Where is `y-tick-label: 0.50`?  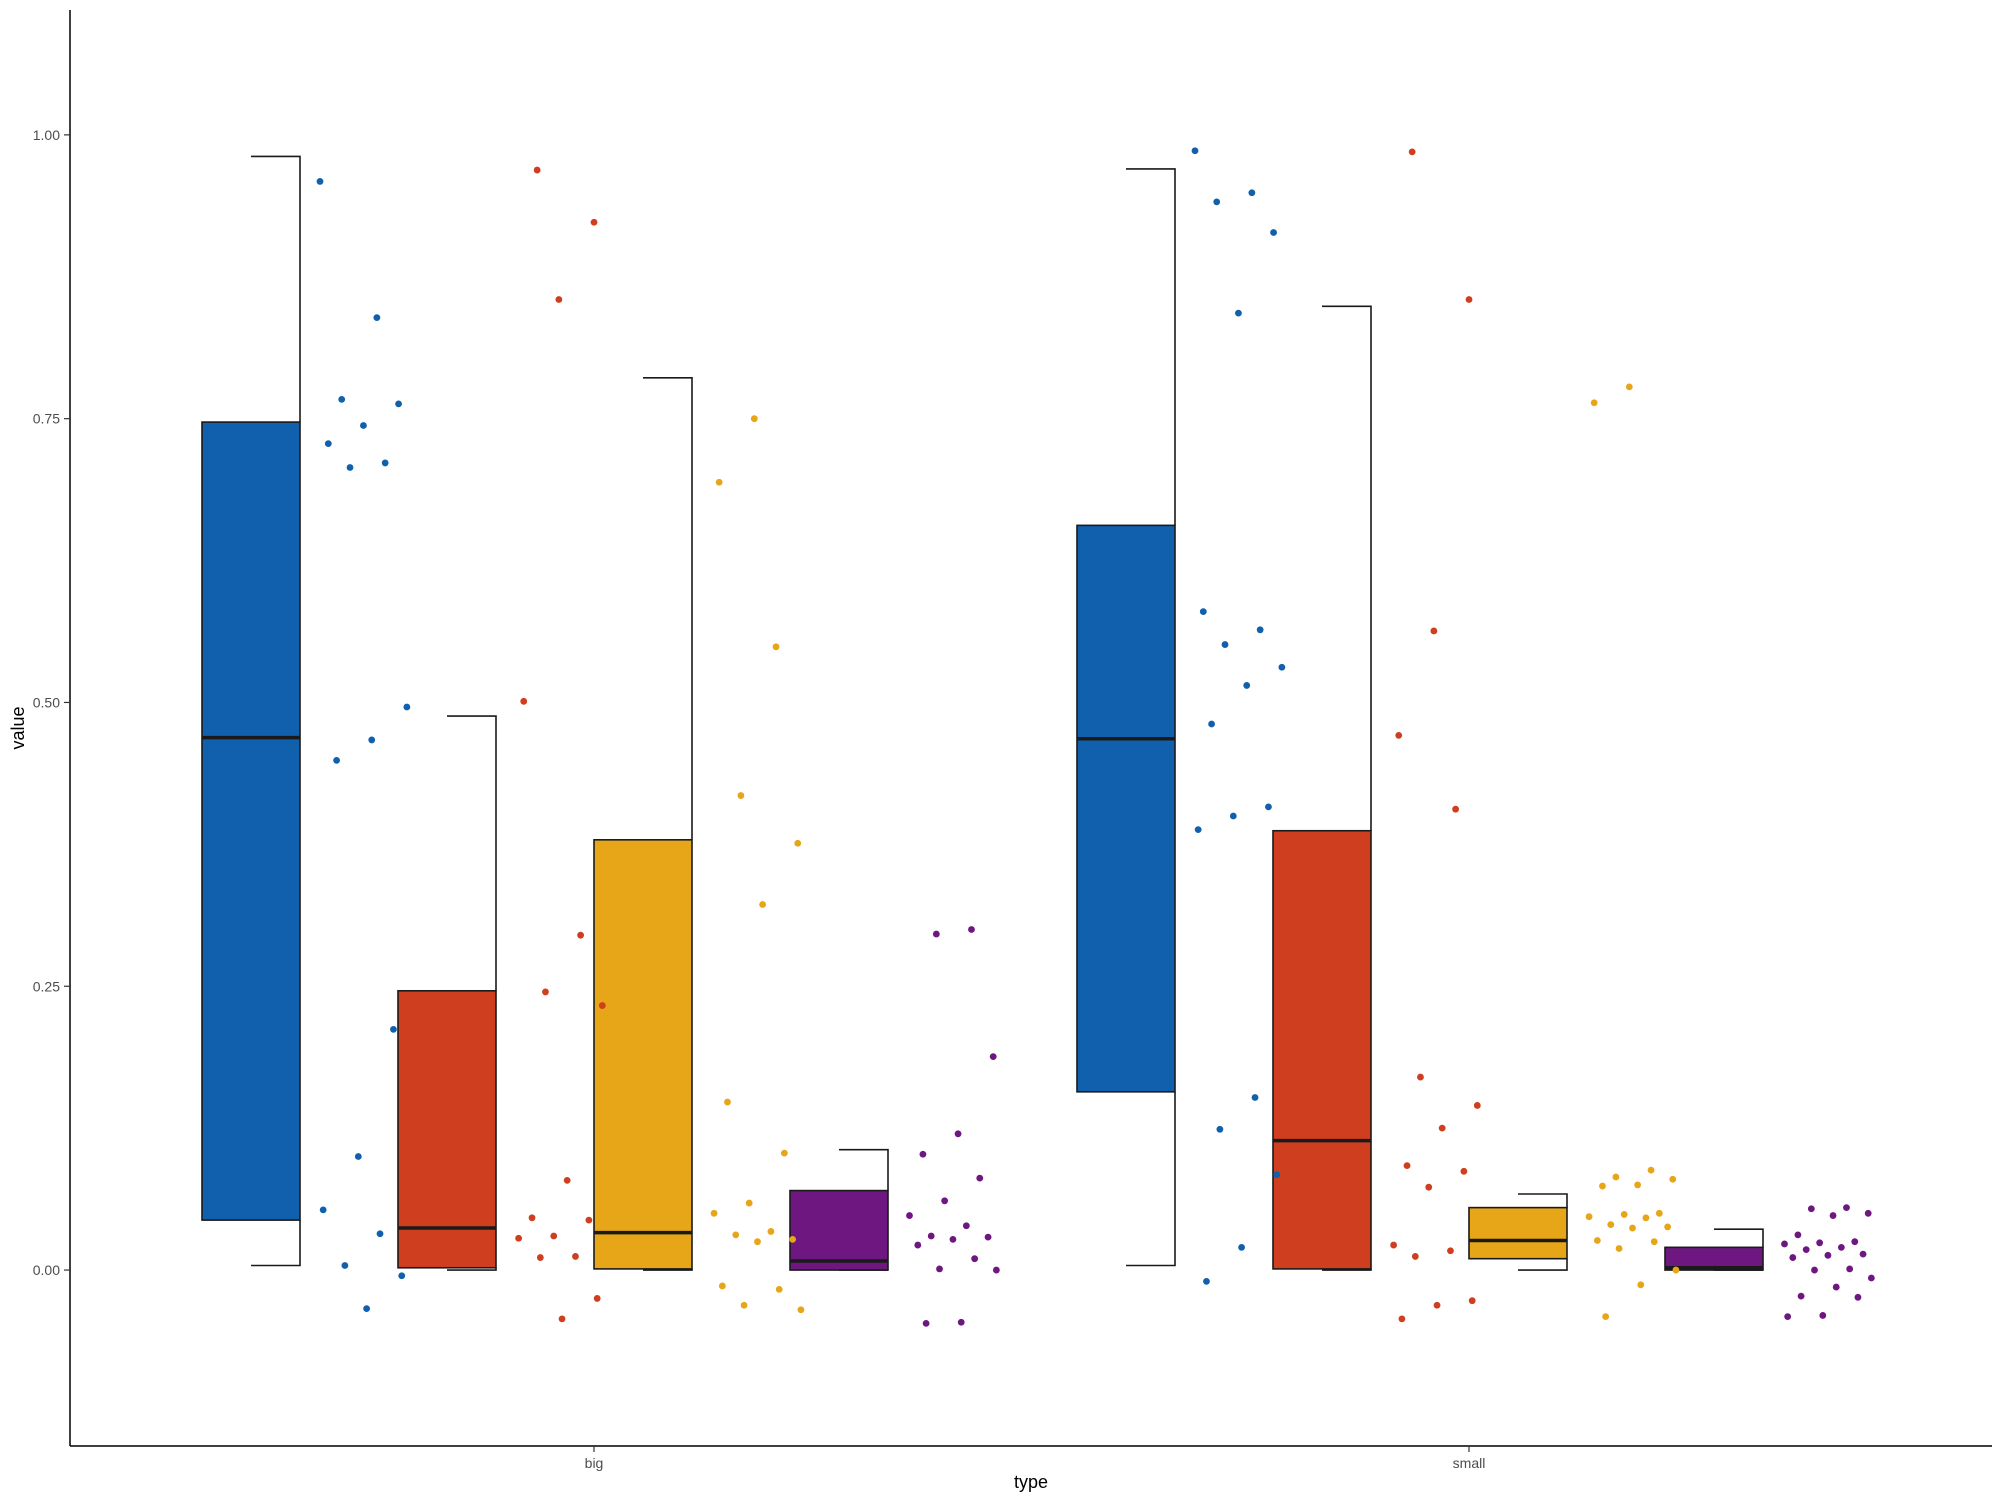
y-tick-label: 0.50 is located at coordinates (46, 702).